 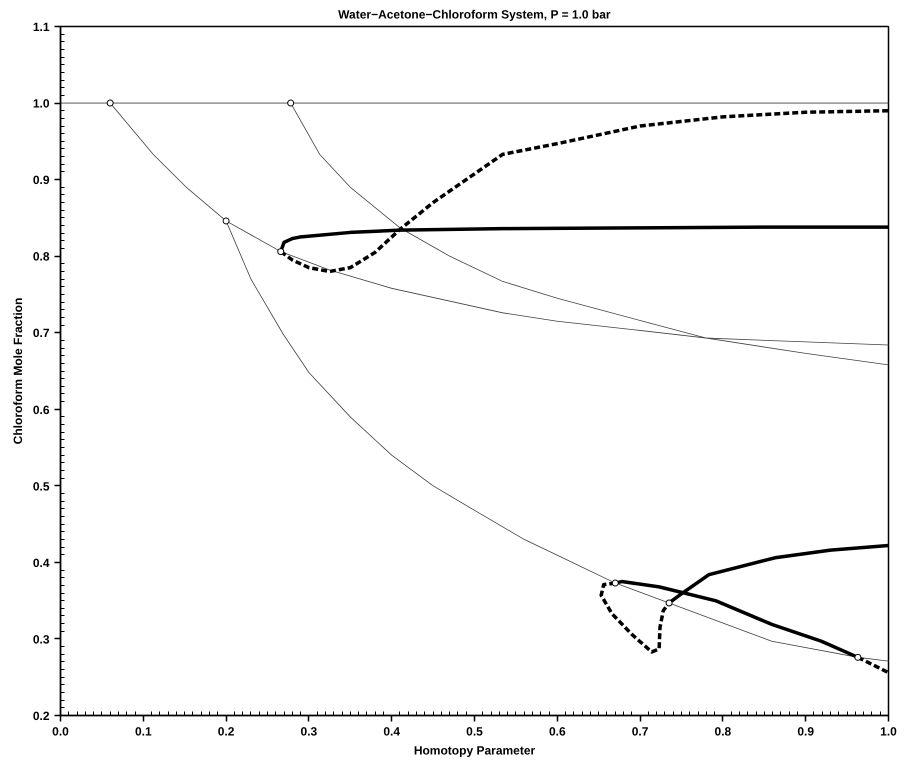 I want to click on x-tick-label: 0.4, so click(x=391, y=731).